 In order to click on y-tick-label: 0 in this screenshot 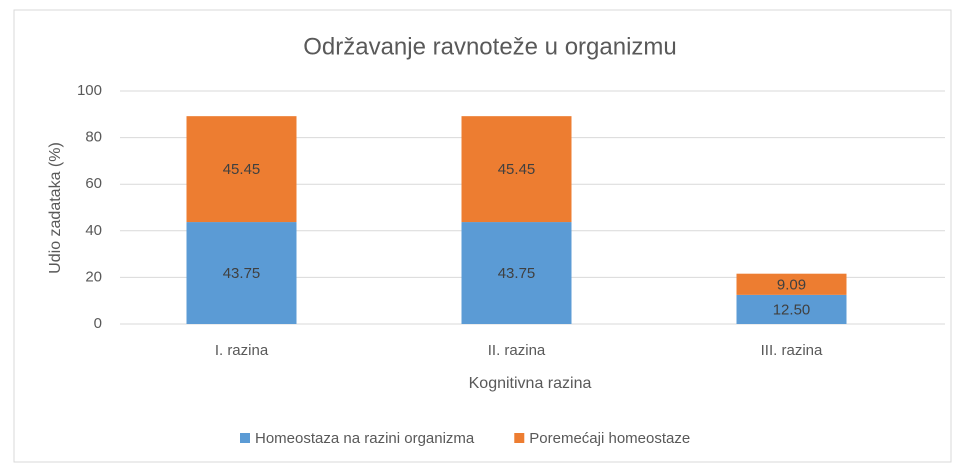, I will do `click(98, 323)`.